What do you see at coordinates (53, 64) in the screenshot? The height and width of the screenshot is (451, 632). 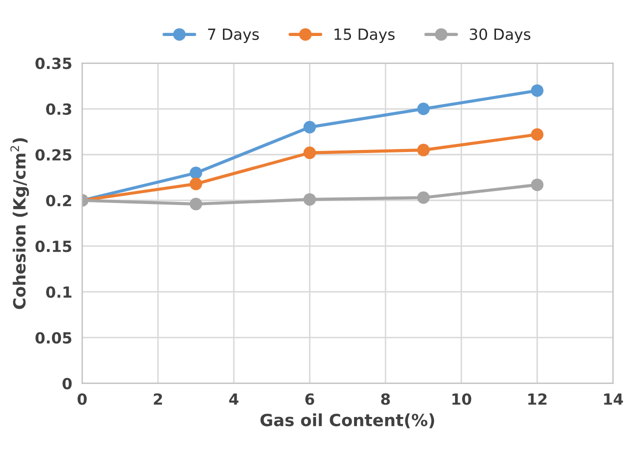 I see `y-tick-label: 0.35` at bounding box center [53, 64].